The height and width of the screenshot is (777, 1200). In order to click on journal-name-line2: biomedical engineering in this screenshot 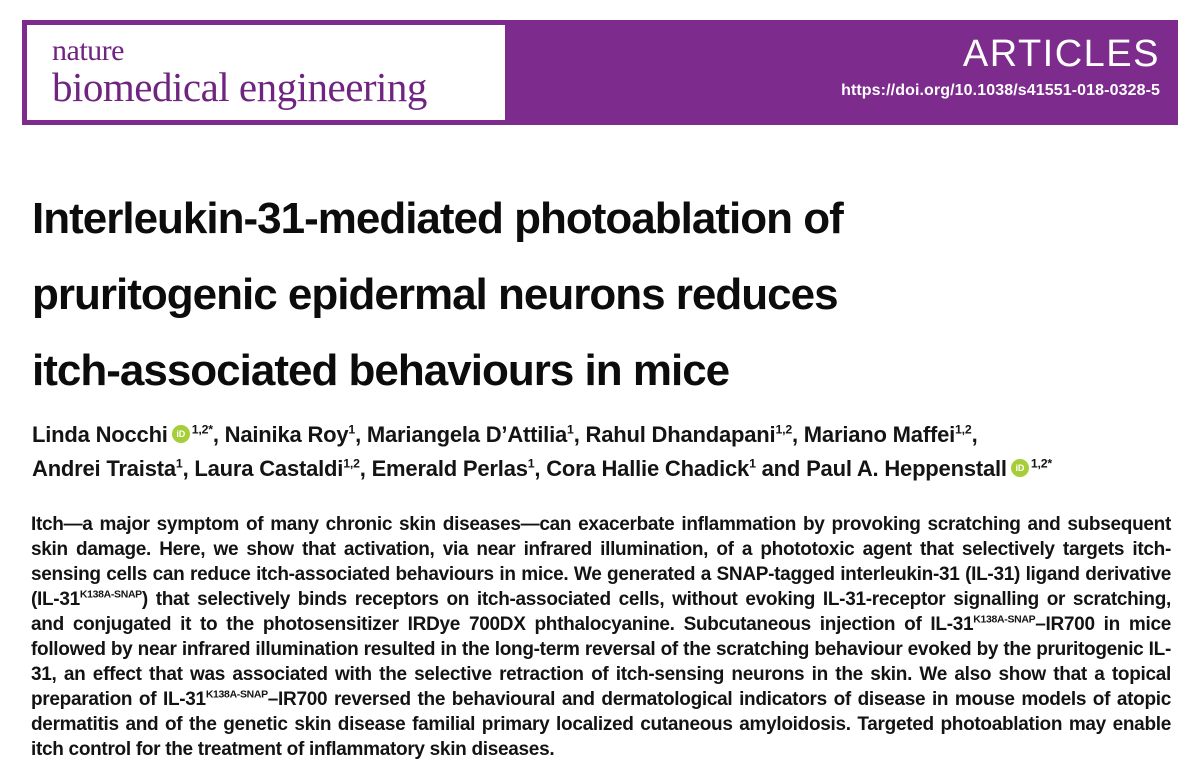, I will do `click(239, 86)`.